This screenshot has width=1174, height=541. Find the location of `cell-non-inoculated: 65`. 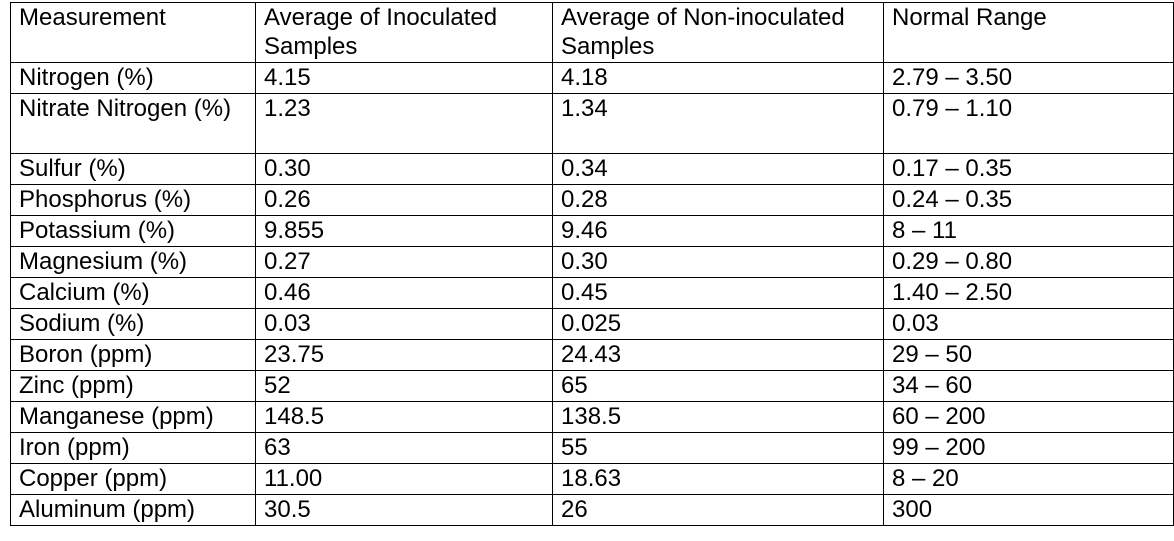

cell-non-inoculated: 65 is located at coordinates (718, 386).